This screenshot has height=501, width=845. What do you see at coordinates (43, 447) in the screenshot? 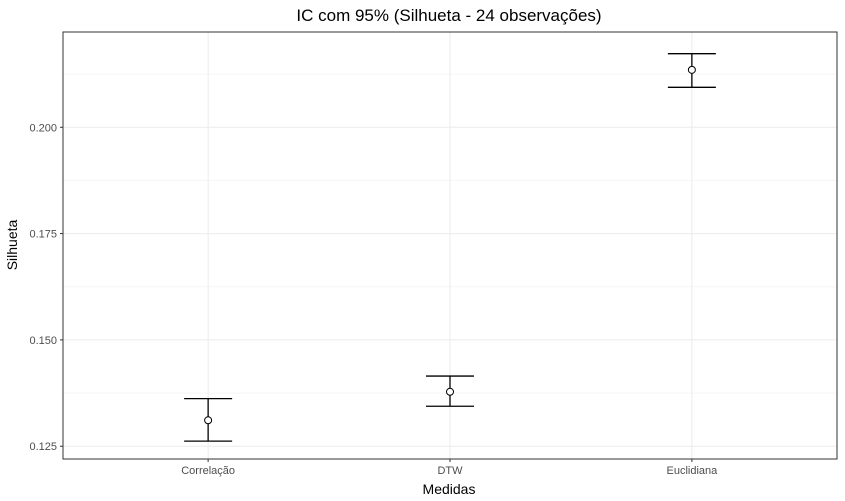
I see `y-tick-label: 0.125` at bounding box center [43, 447].